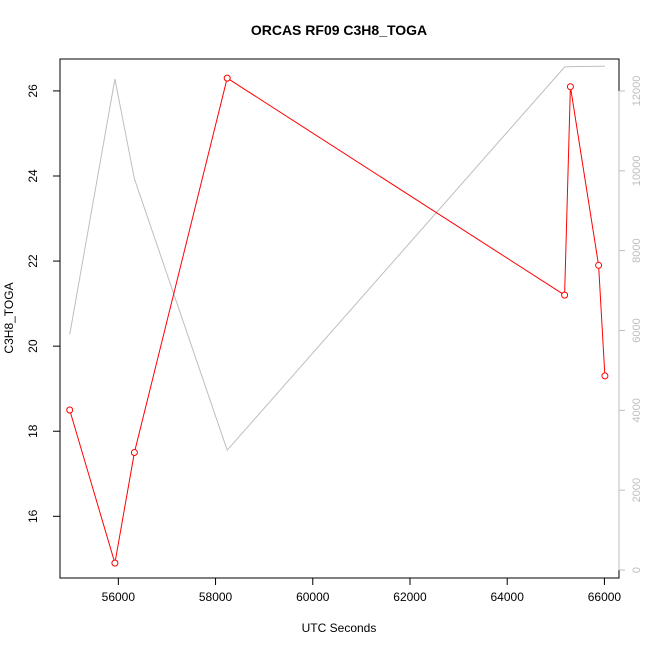  Describe the element at coordinates (605, 597) in the screenshot. I see `x-tick-label: 66000` at that location.